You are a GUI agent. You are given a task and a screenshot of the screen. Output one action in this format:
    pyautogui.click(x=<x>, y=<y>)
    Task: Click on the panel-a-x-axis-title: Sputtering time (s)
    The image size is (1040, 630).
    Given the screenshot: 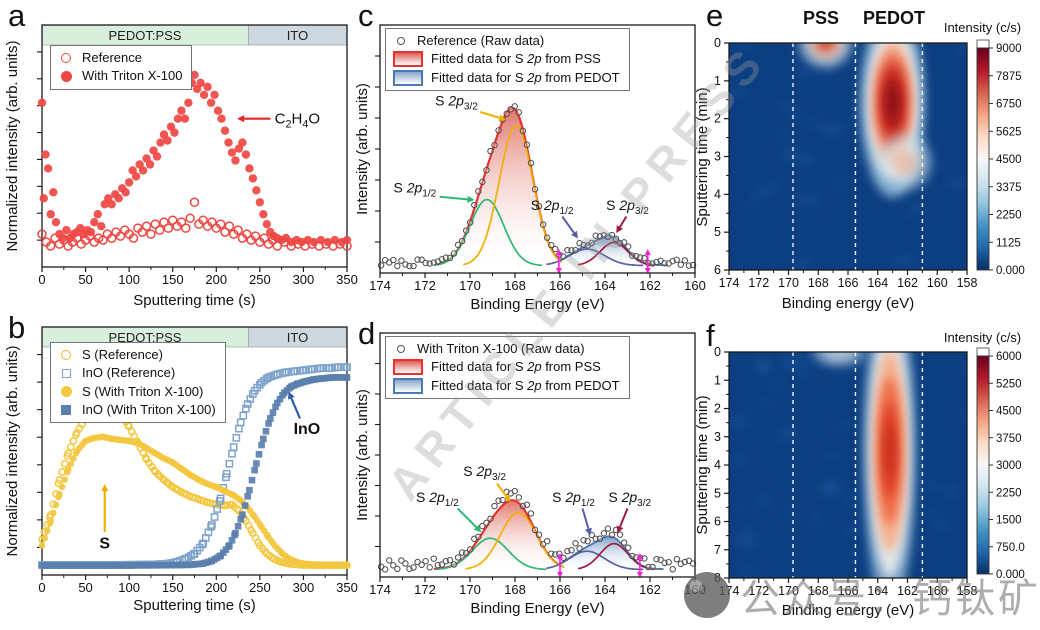 What is the action you would take?
    pyautogui.click(x=194, y=300)
    